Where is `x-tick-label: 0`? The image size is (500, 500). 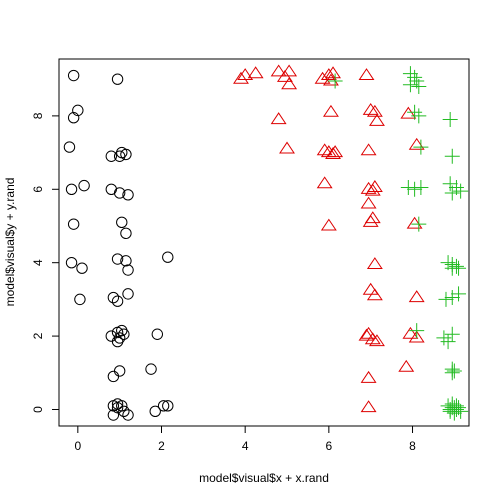 x-tick-label: 0 is located at coordinates (77, 446).